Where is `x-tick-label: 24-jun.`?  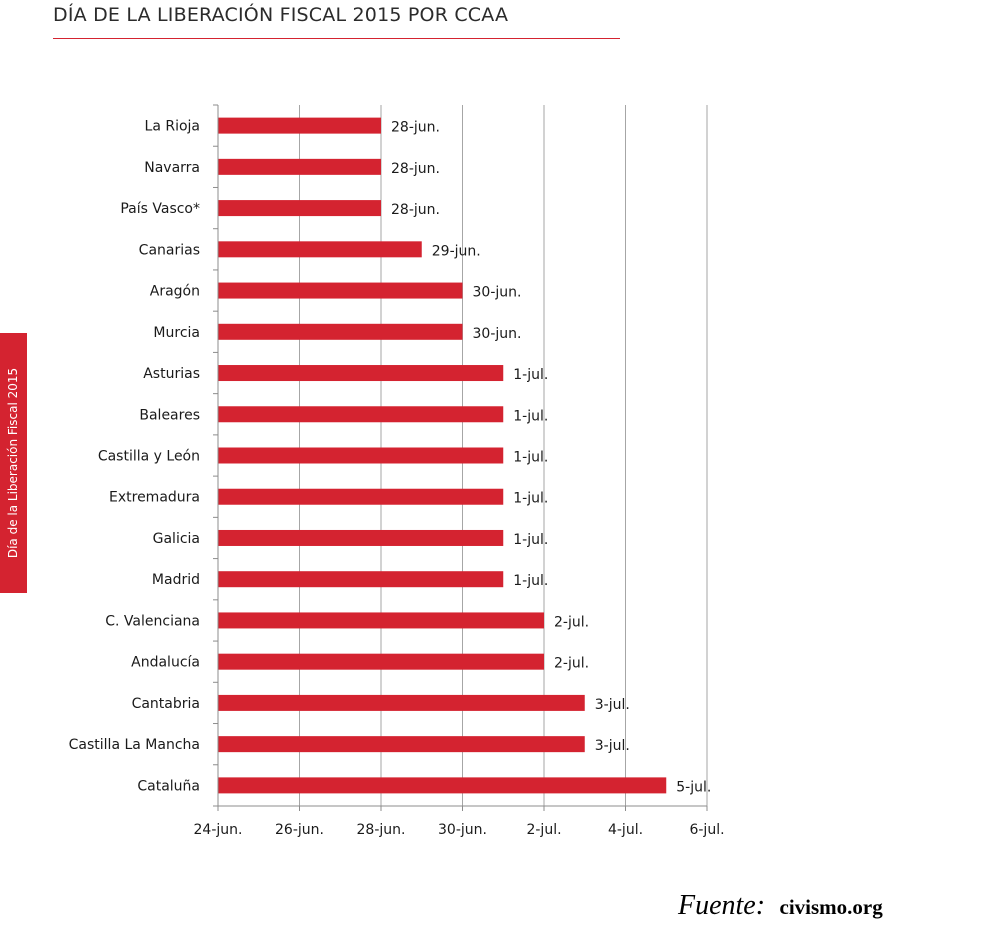
x-tick-label: 24-jun. is located at coordinates (218, 830).